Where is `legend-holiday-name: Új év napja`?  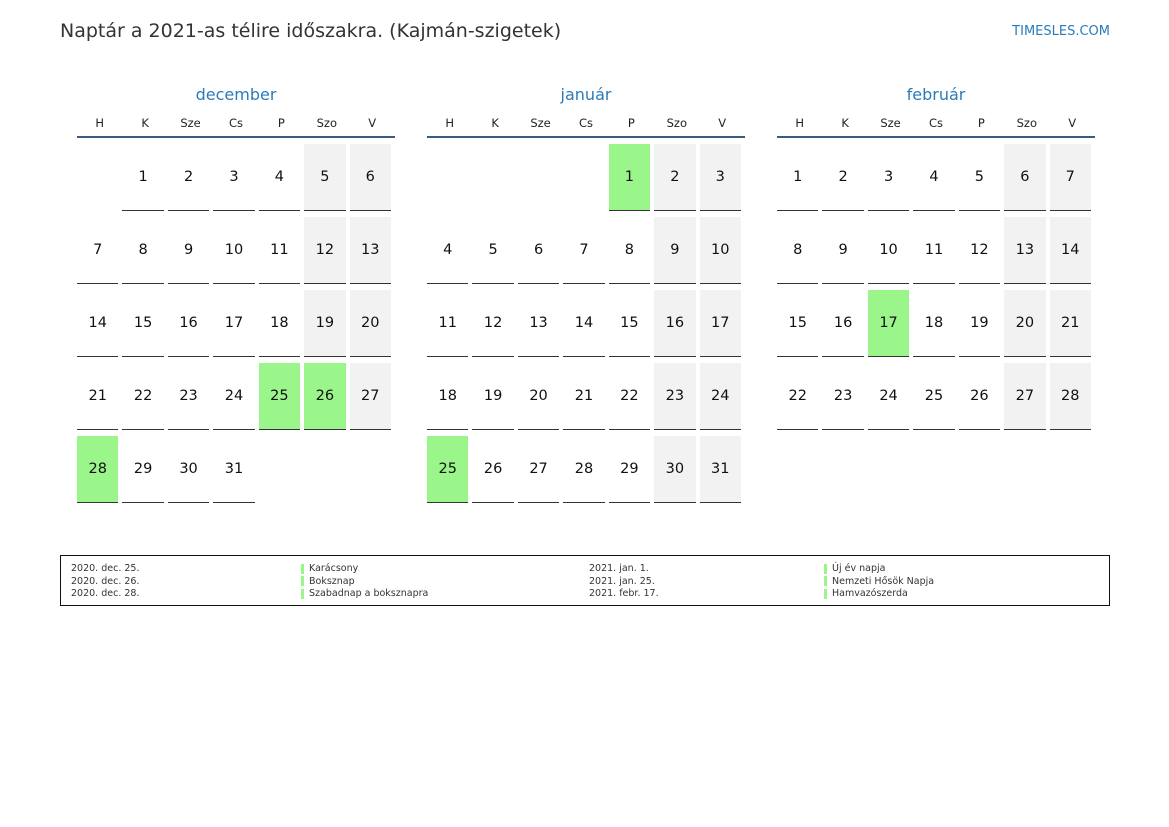
legend-holiday-name: Új év napja is located at coordinates (859, 568).